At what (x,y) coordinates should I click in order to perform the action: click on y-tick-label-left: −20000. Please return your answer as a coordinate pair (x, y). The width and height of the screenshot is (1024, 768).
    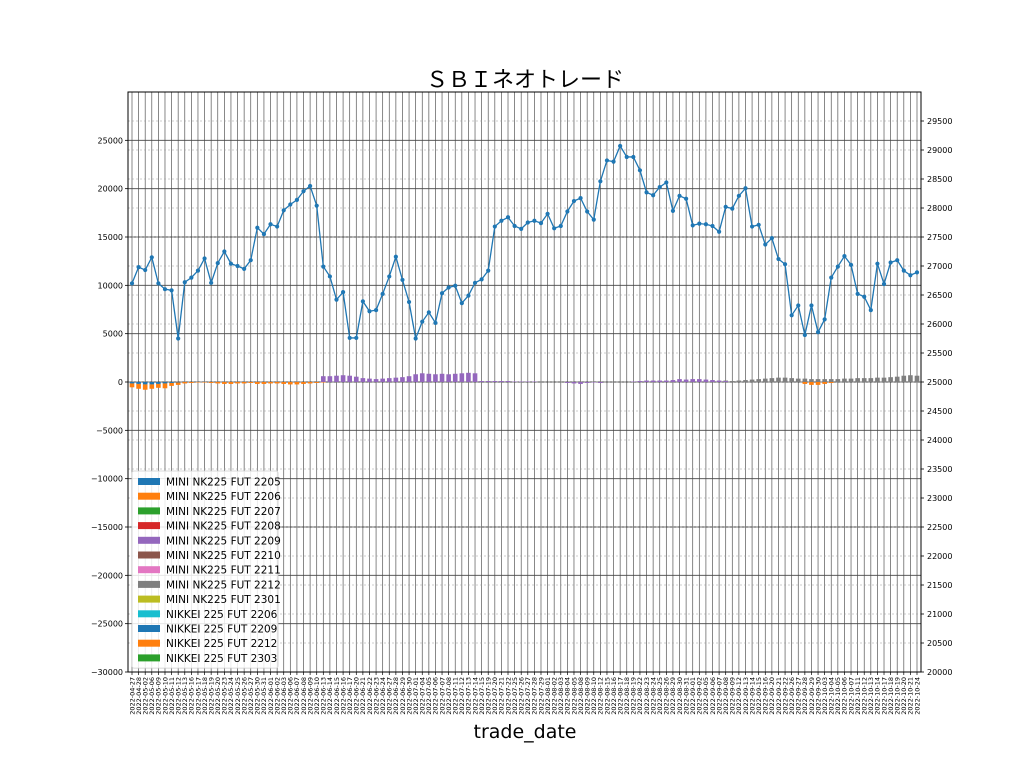
    Looking at the image, I should click on (107, 575).